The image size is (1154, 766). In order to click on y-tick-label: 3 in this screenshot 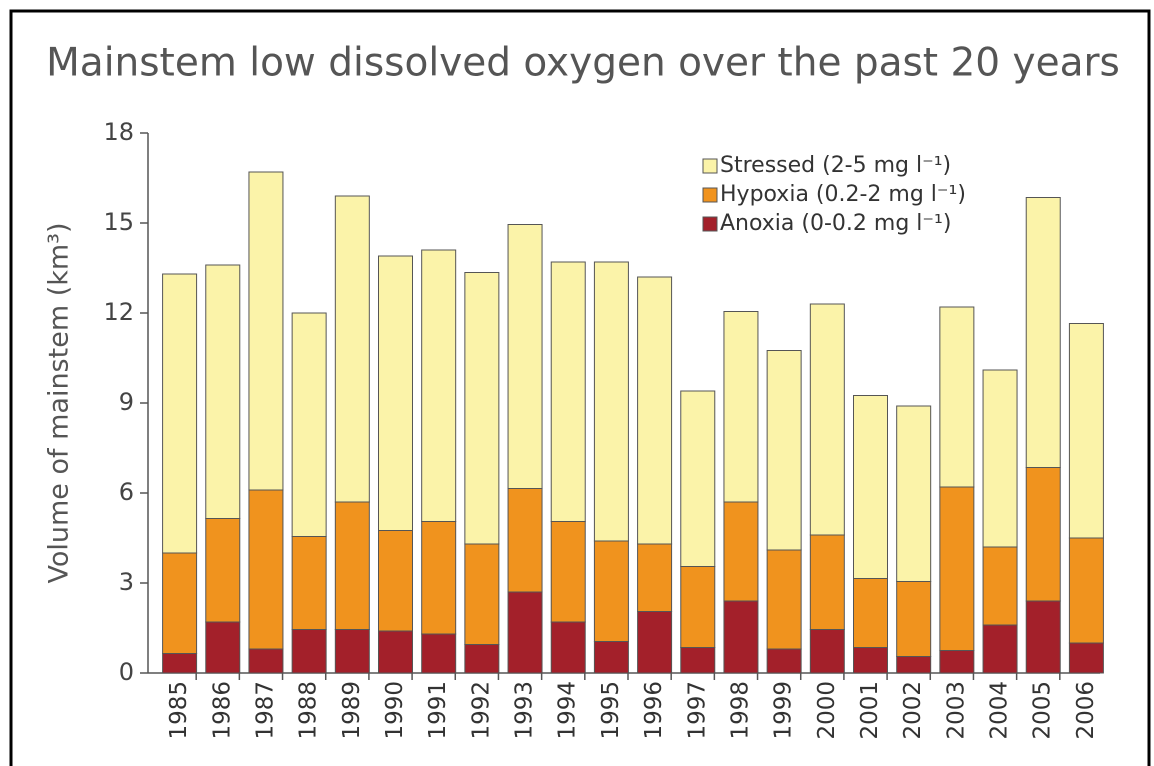, I will do `click(126, 582)`.